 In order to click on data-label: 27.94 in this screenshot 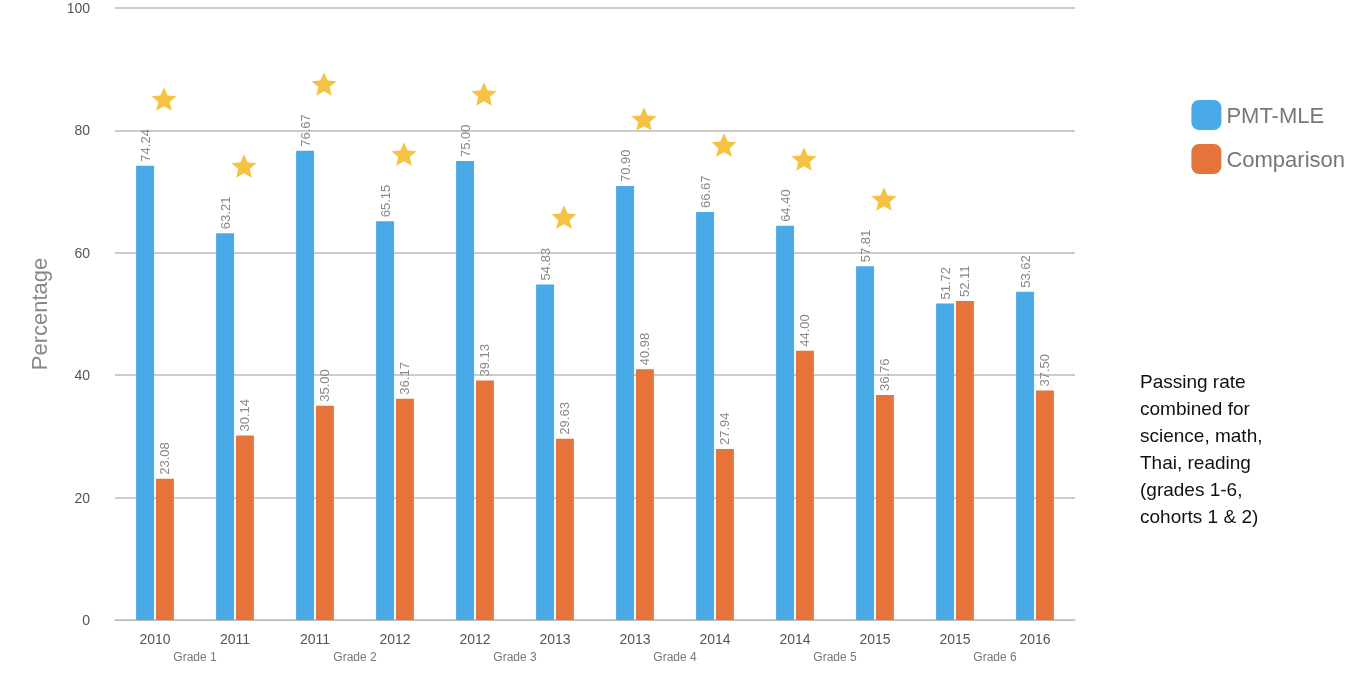, I will do `click(725, 429)`.